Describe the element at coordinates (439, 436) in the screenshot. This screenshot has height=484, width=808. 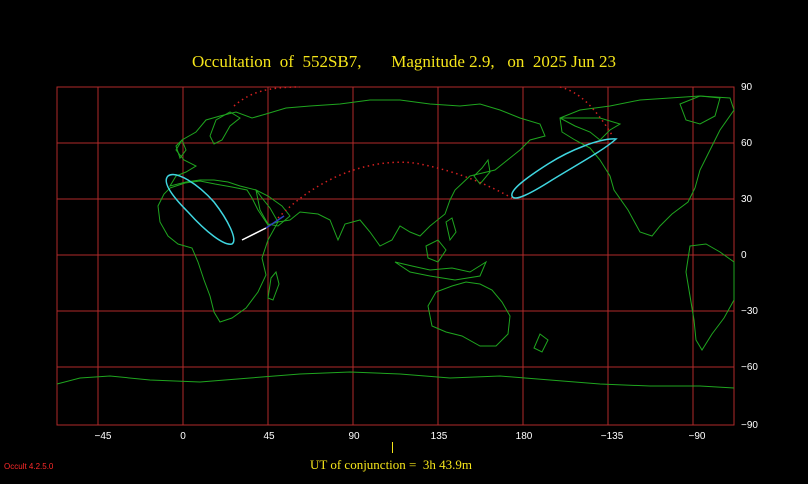
I see `x-tick-label: 135` at that location.